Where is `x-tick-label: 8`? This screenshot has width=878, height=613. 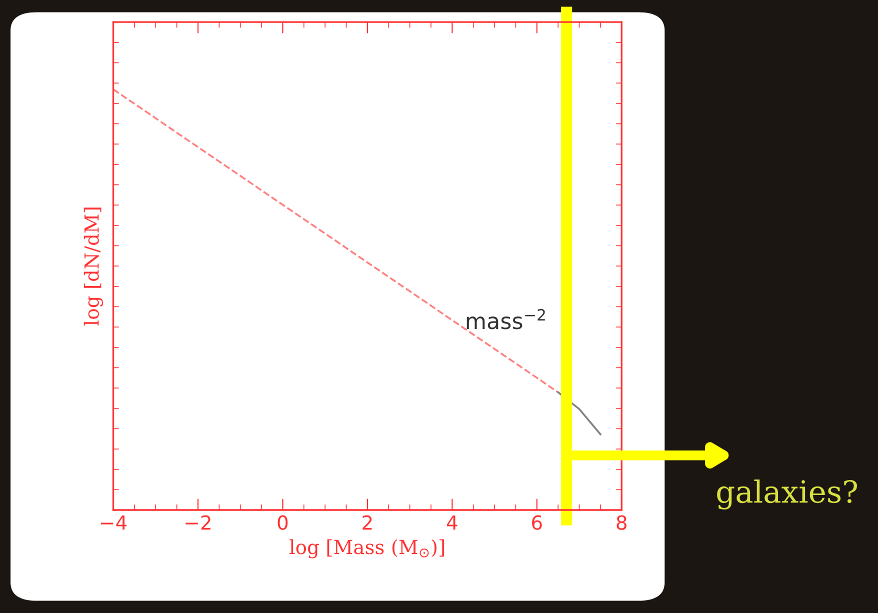 x-tick-label: 8 is located at coordinates (621, 522).